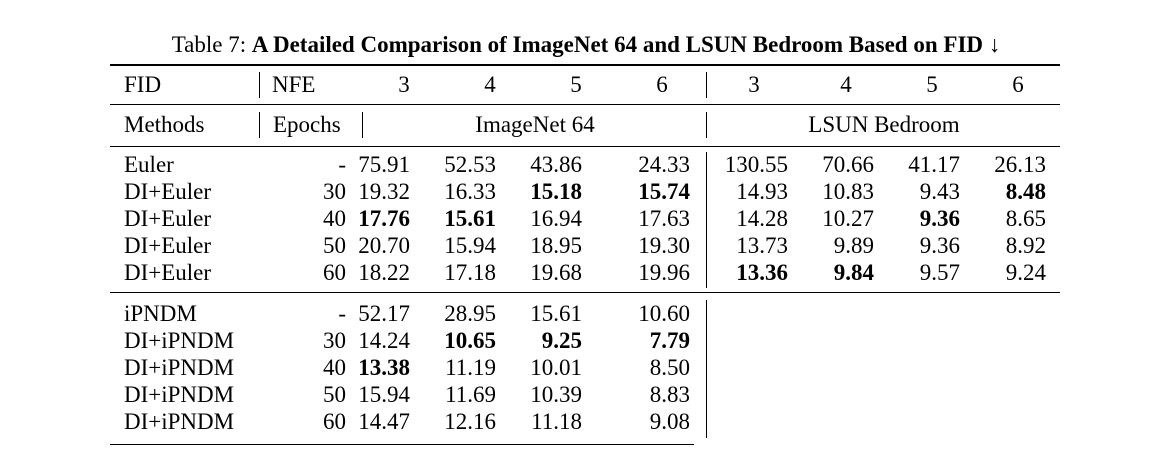 Image resolution: width=1172 pixels, height=466 pixels. I want to click on header-imagenet: ImageNet 64, so click(535, 124).